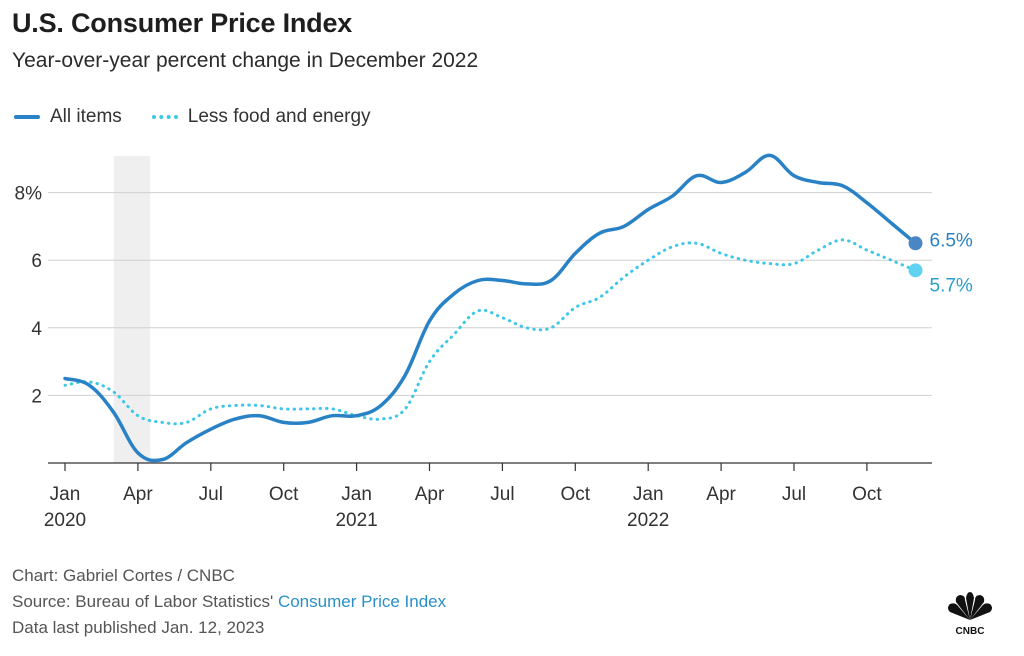  What do you see at coordinates (356, 520) in the screenshot?
I see `x-tick-year: 2021` at bounding box center [356, 520].